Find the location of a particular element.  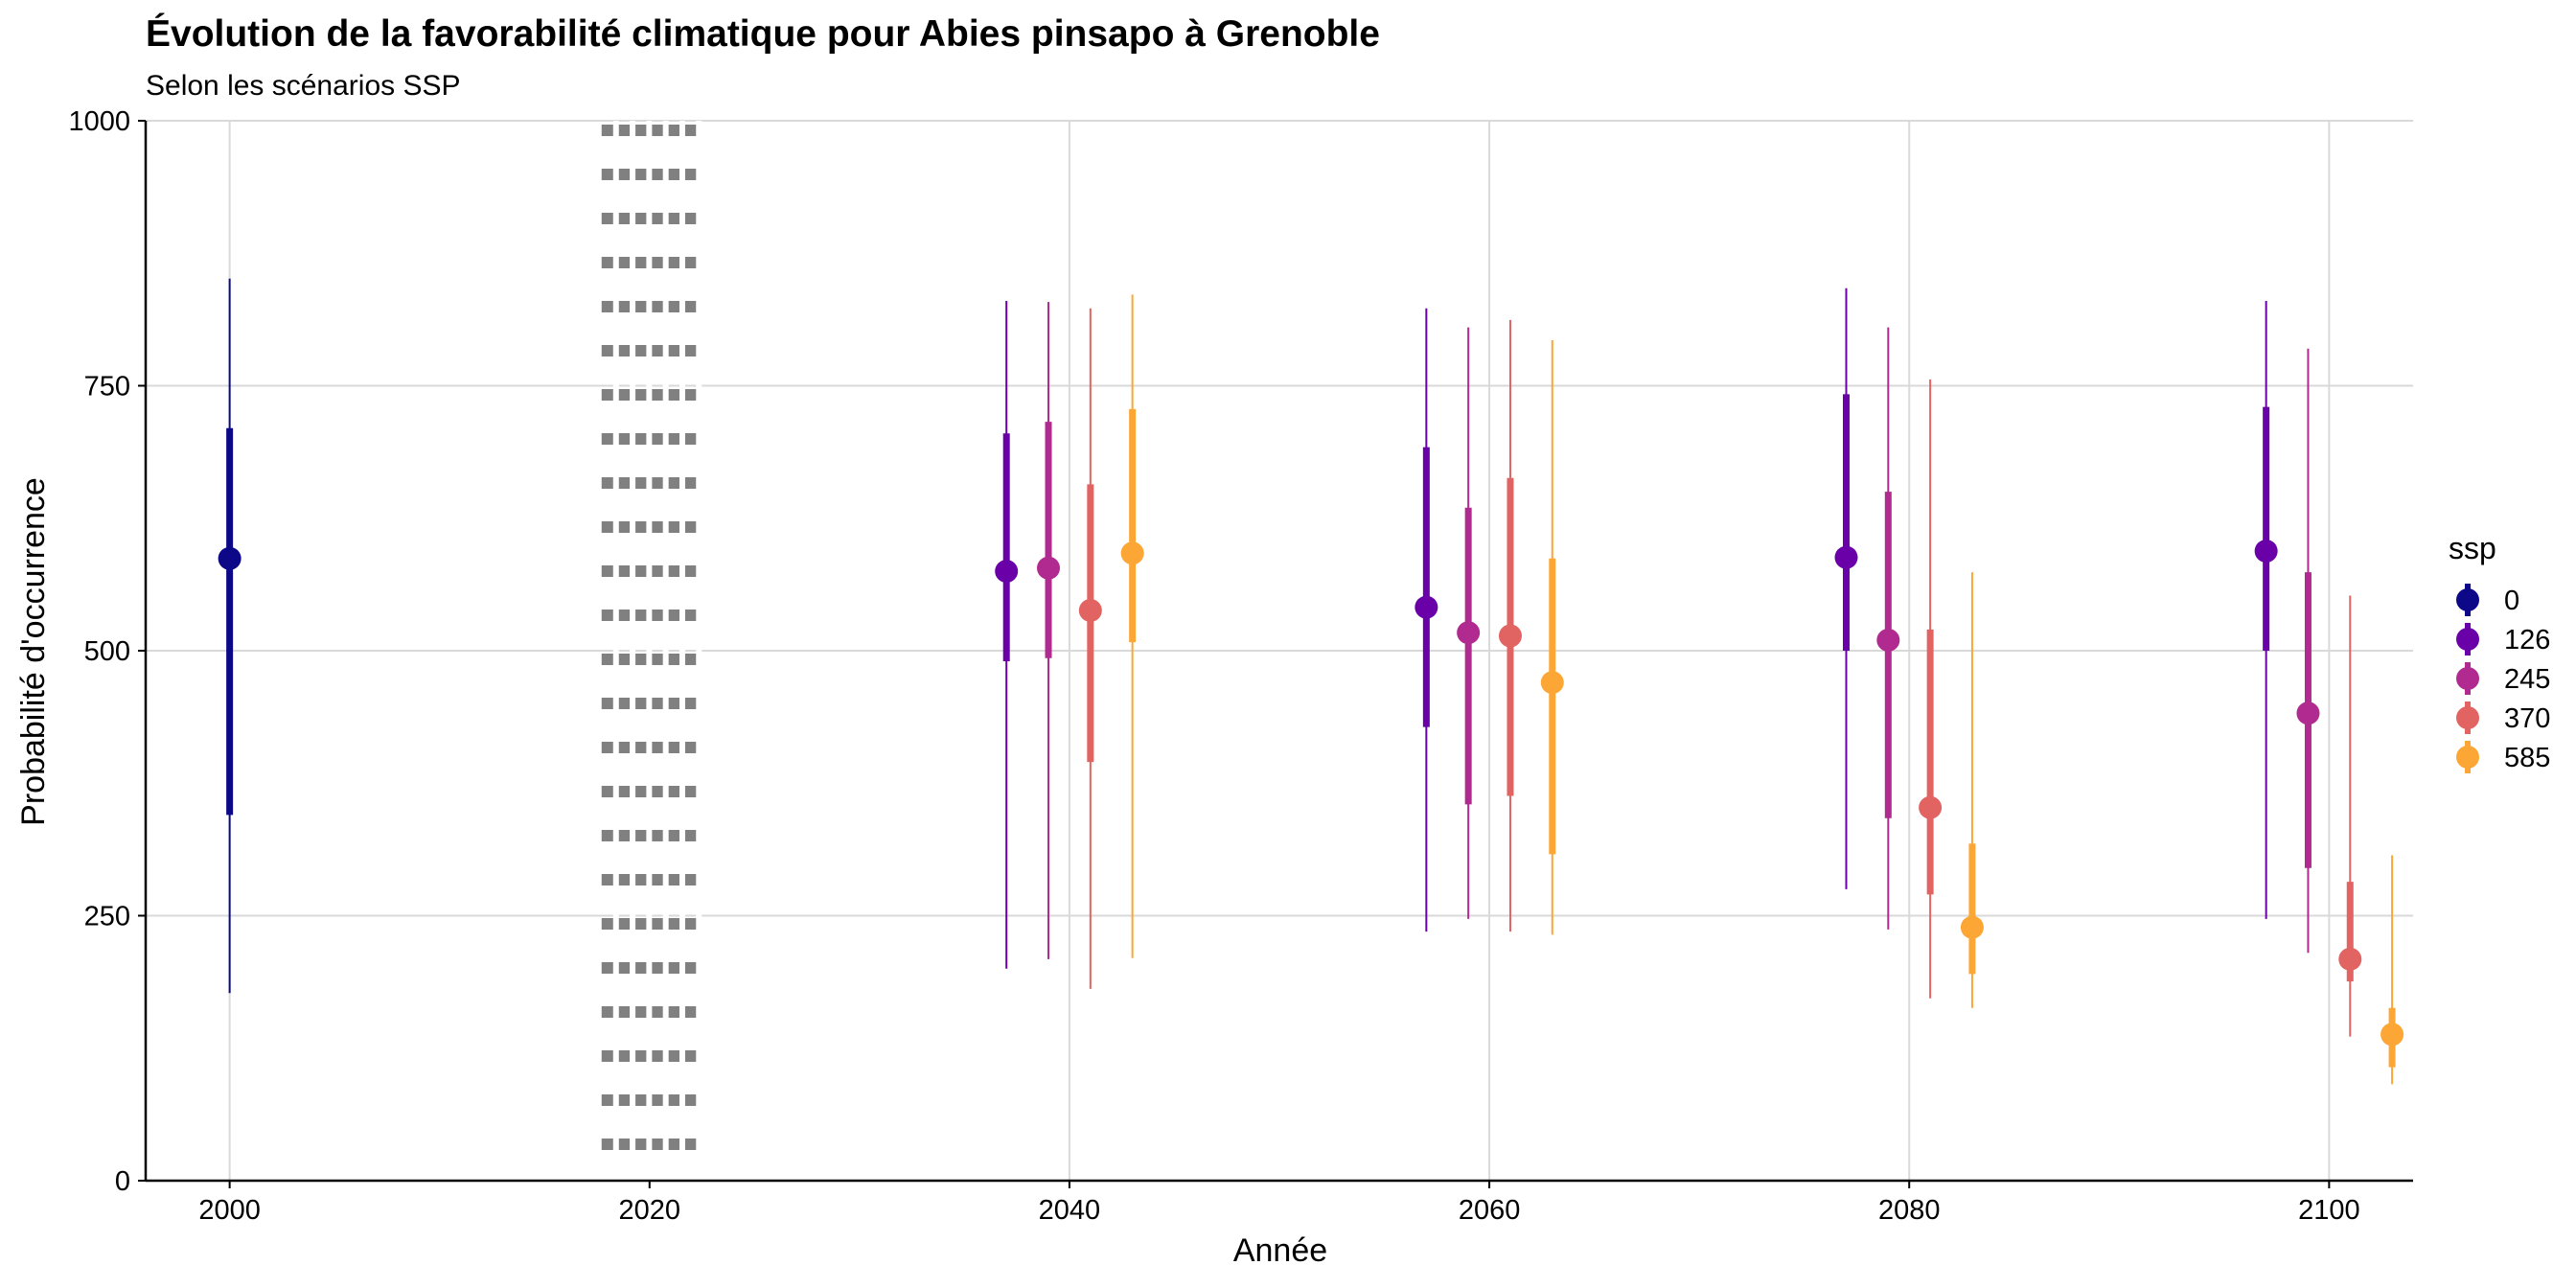

legend-label: 126 is located at coordinates (2527, 640).